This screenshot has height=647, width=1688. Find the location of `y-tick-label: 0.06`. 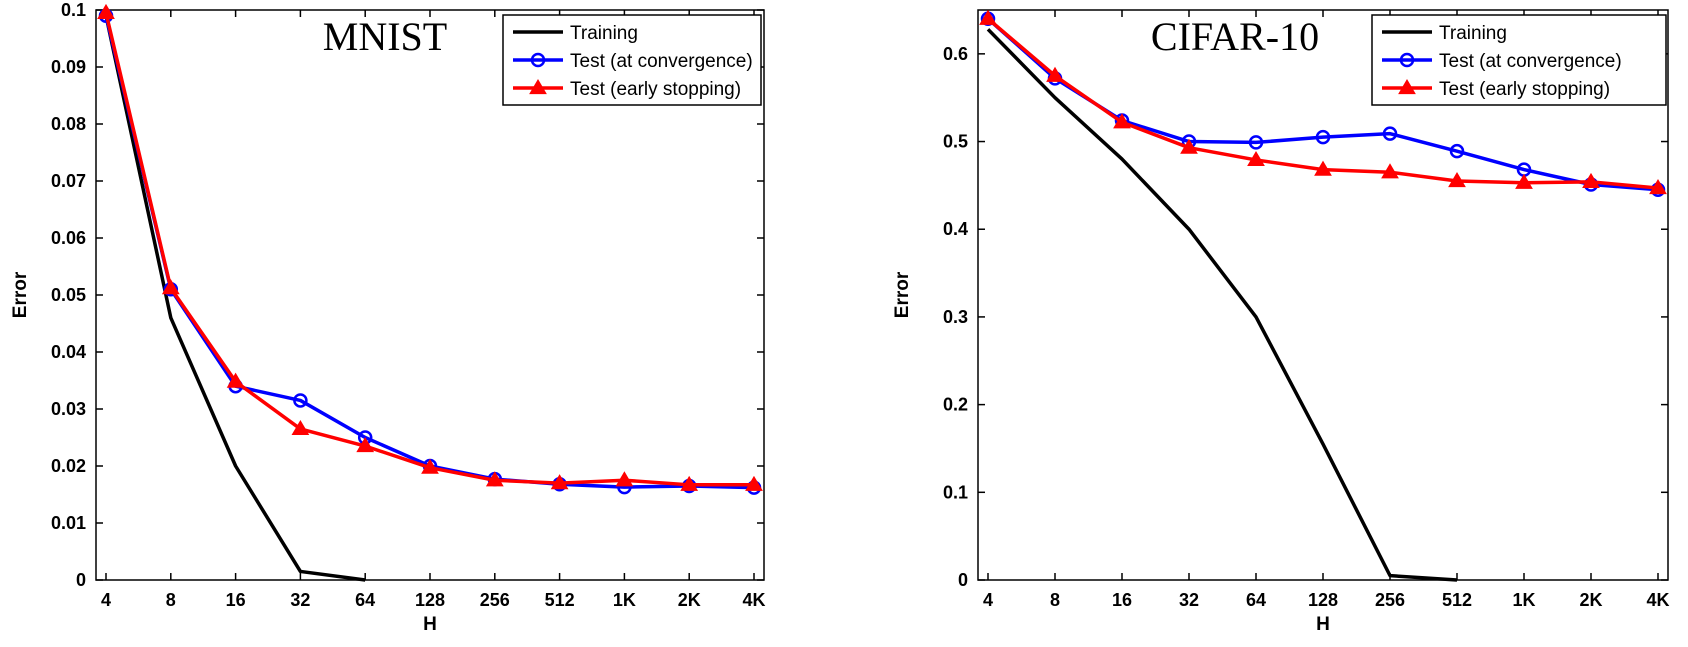

y-tick-label: 0.06 is located at coordinates (68, 238).